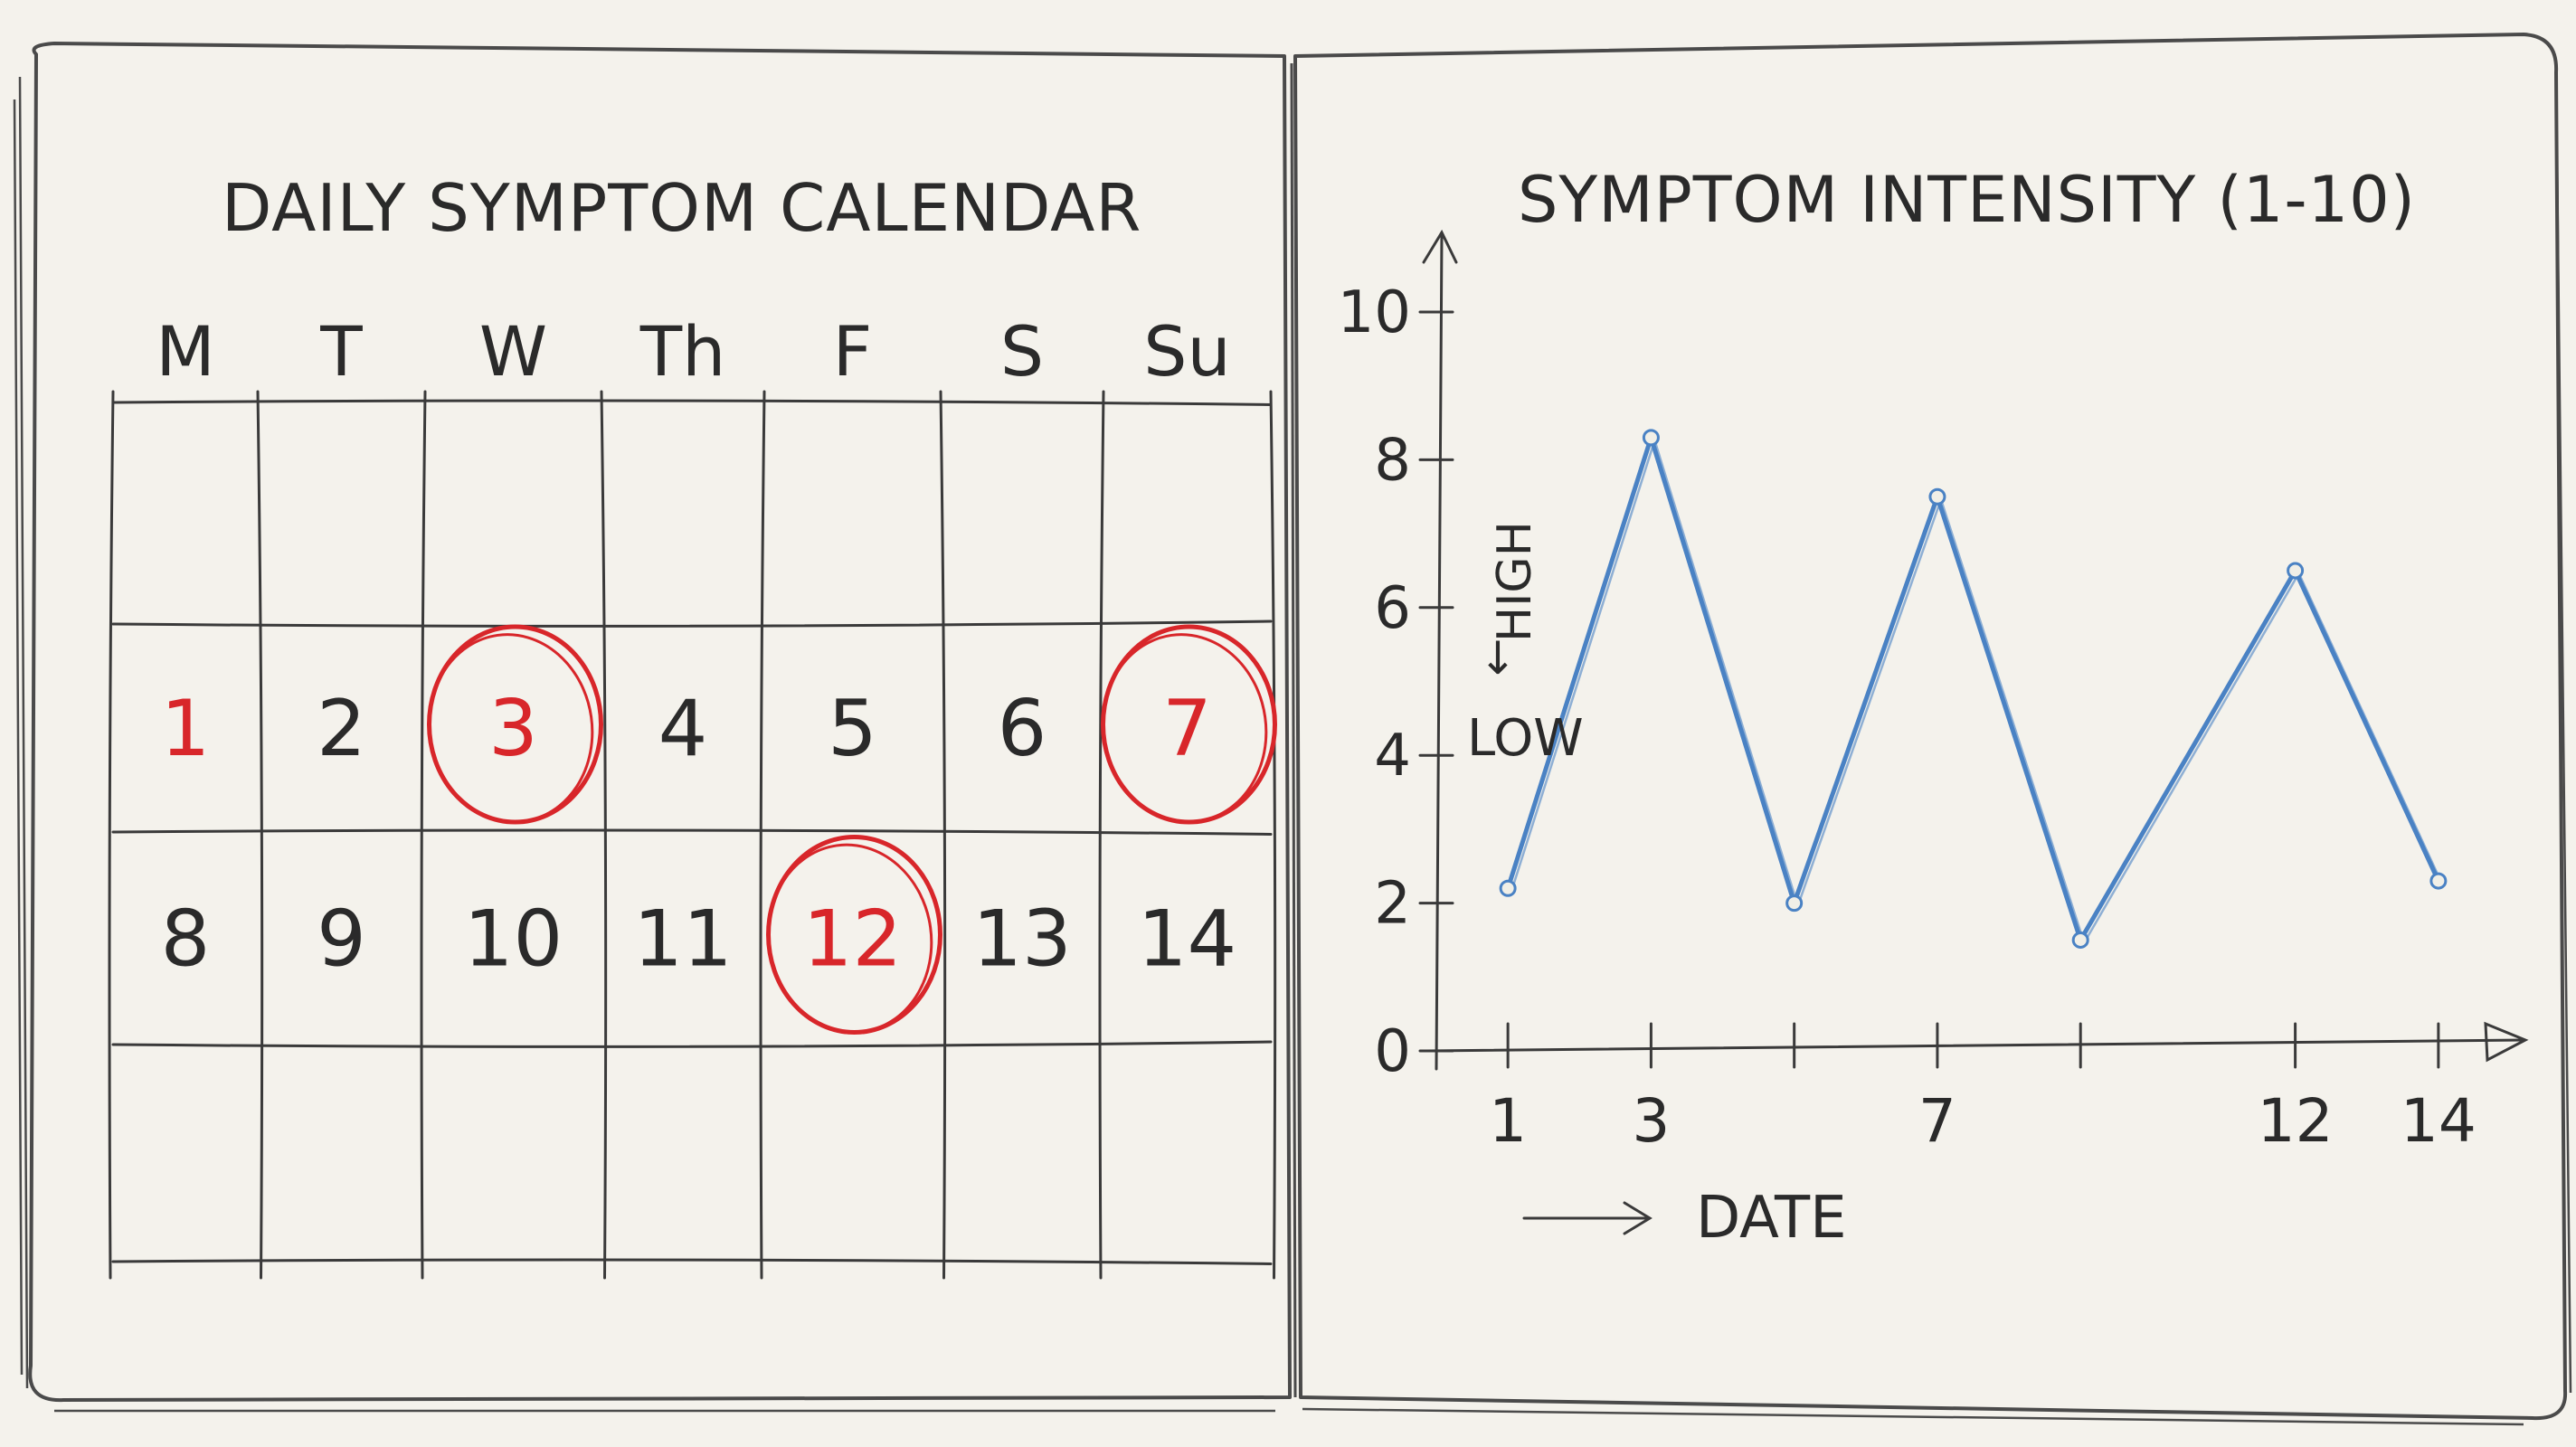 The width and height of the screenshot is (2576, 1447). I want to click on x-tick-label: 14, so click(2439, 1121).